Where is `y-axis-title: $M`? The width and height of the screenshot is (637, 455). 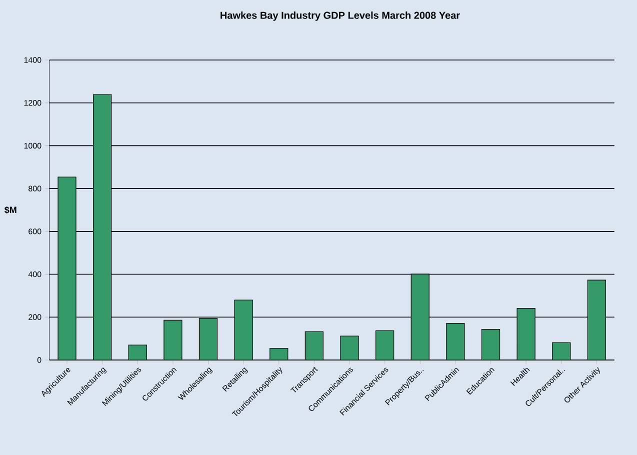 y-axis-title: $M is located at coordinates (10, 210).